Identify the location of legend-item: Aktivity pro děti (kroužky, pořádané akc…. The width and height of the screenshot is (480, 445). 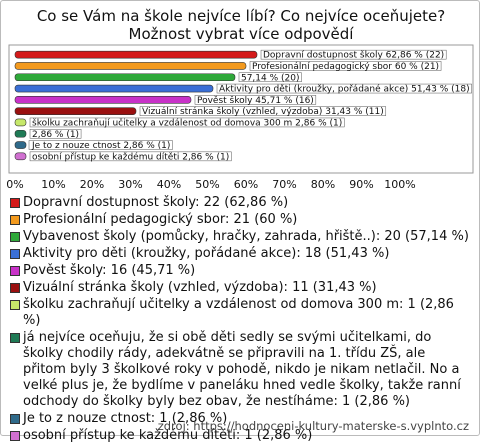
(240, 254).